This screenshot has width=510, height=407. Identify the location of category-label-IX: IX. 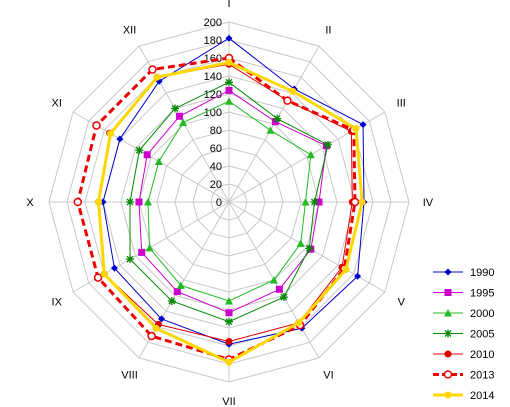
(57, 302).